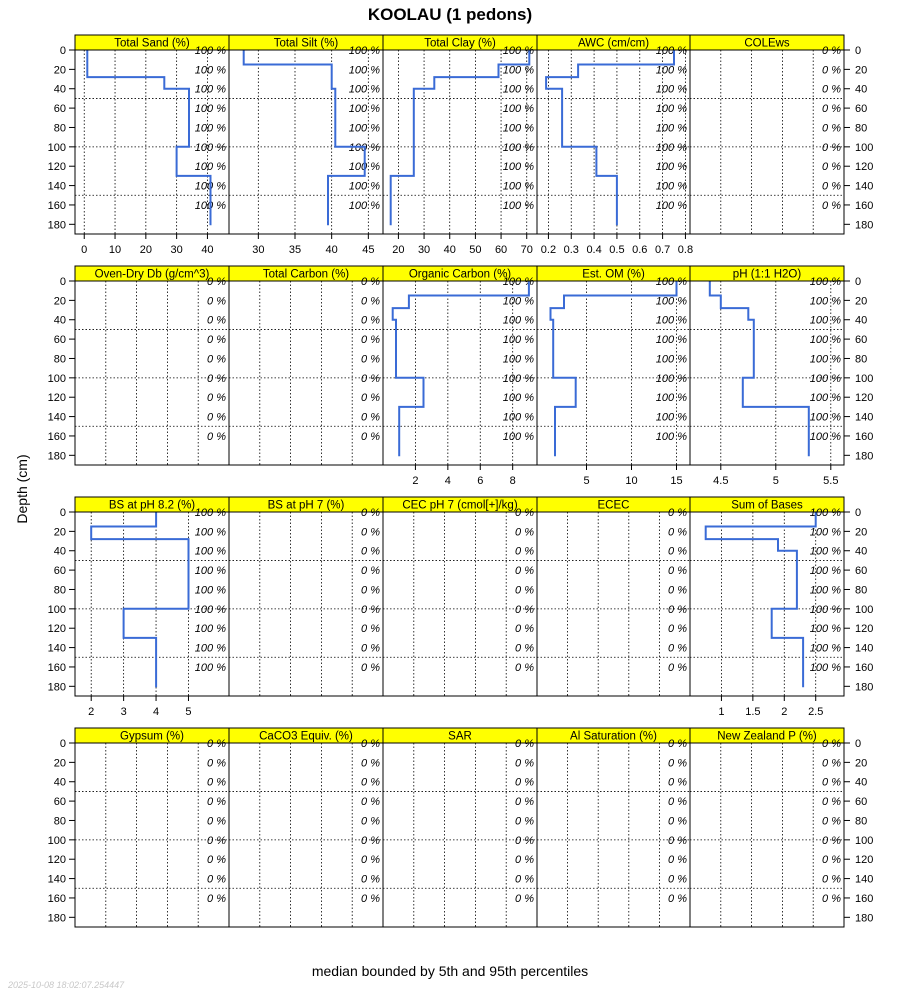 This screenshot has height=1000, width=900. What do you see at coordinates (784, 712) in the screenshot?
I see `x-tick-label: 2` at bounding box center [784, 712].